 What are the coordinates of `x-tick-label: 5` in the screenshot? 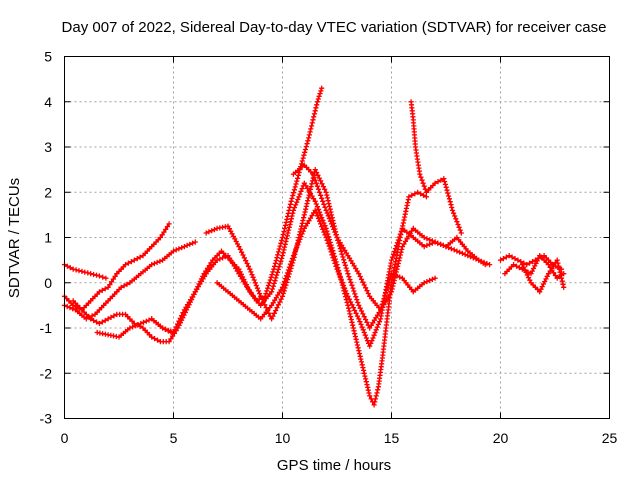 It's located at (174, 438).